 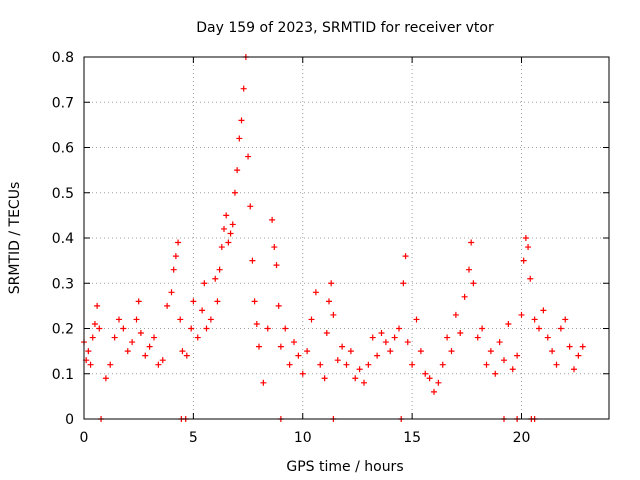 I want to click on y-tick-label: 0.4, so click(x=63, y=239).